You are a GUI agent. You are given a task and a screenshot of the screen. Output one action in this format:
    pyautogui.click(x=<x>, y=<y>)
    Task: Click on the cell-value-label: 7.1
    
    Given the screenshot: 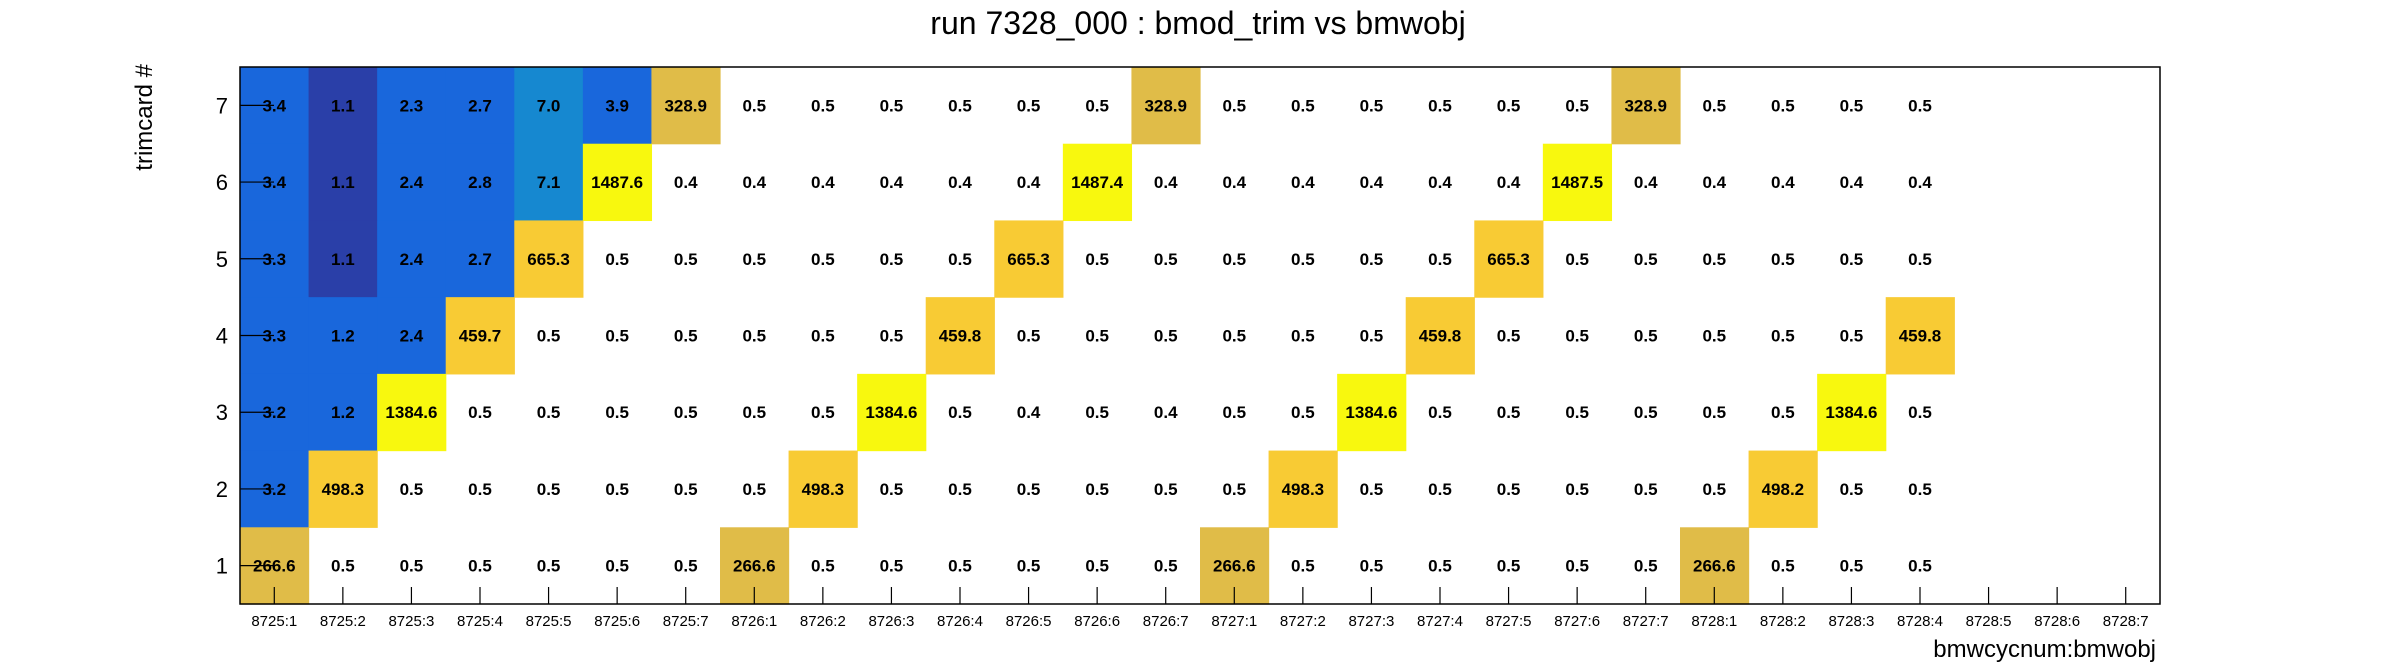 What is the action you would take?
    pyautogui.click(x=549, y=182)
    